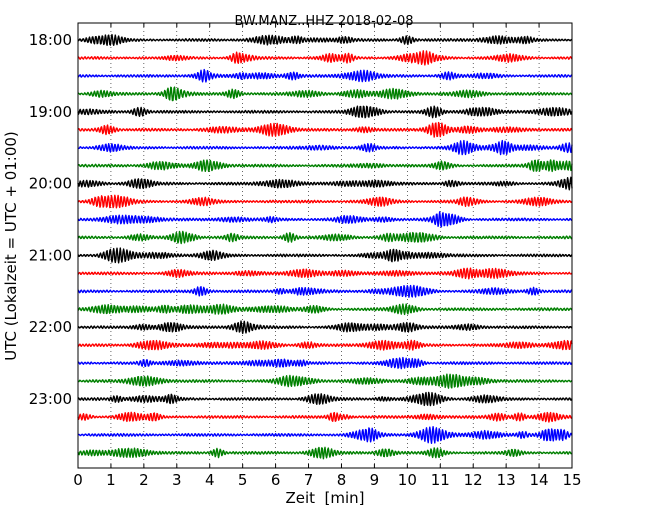 This screenshot has height=520, width=650. I want to click on trace-line-2000, so click(325, 183).